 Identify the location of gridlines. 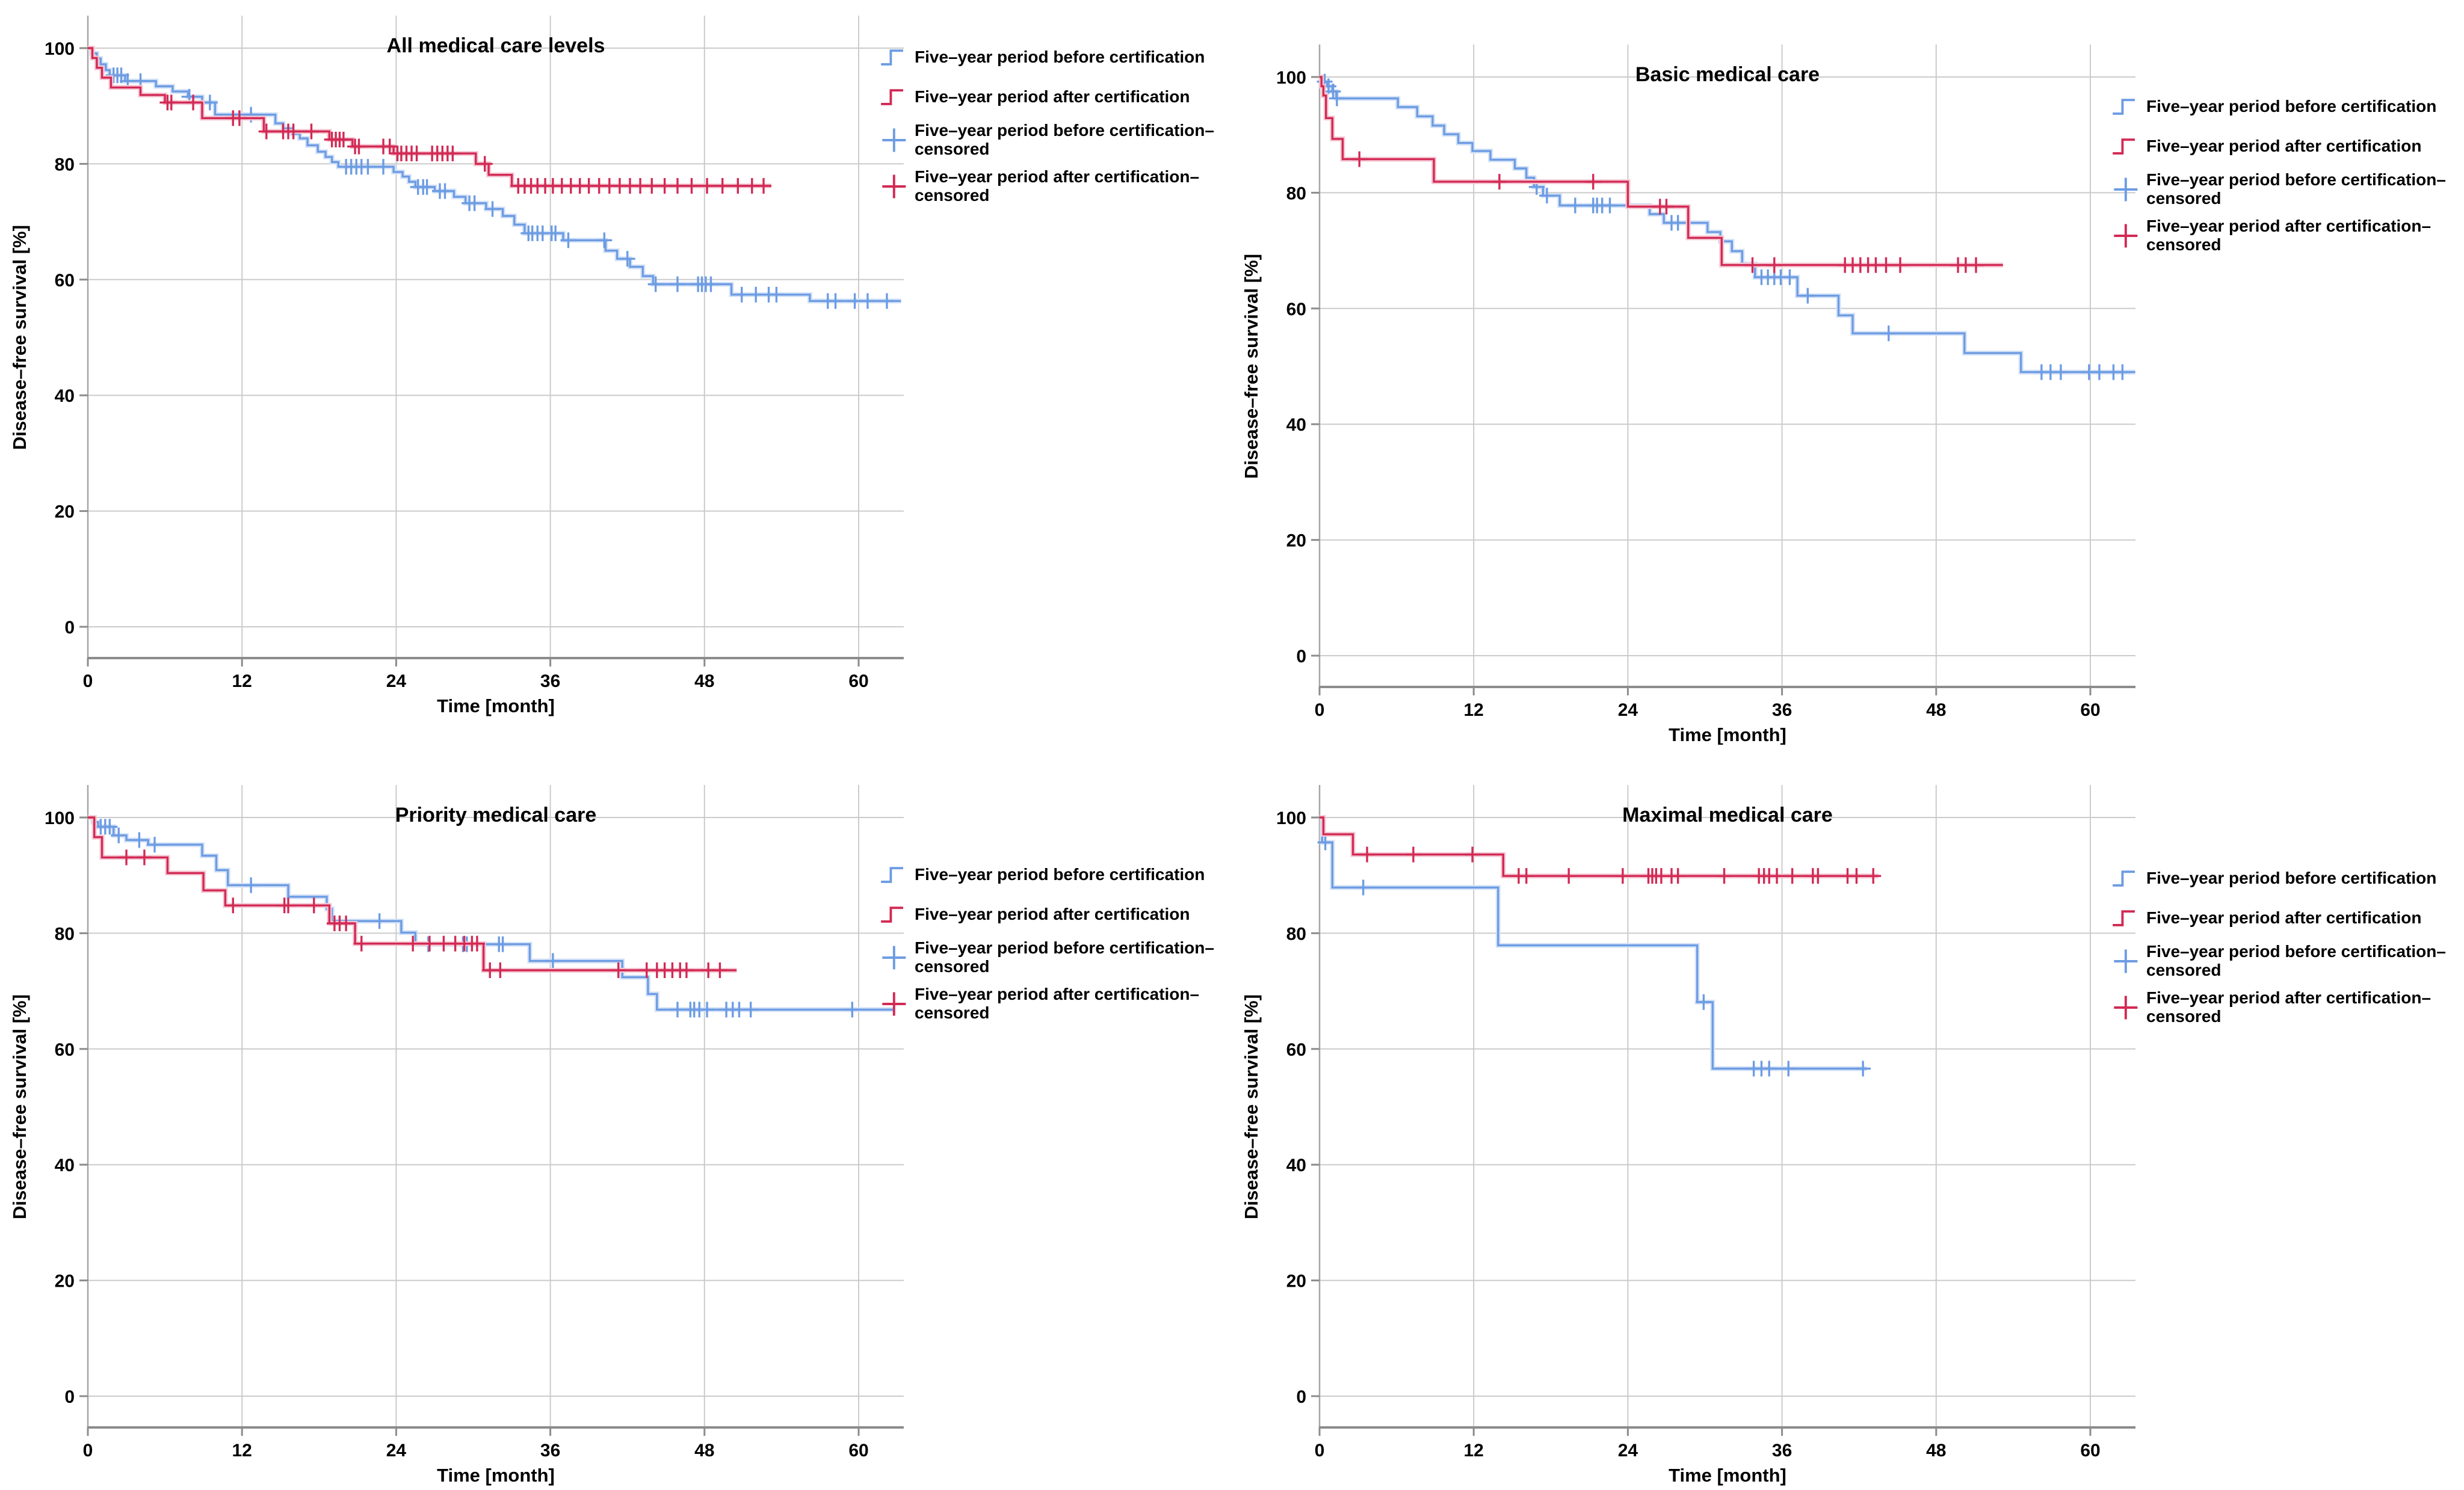
(1727, 366).